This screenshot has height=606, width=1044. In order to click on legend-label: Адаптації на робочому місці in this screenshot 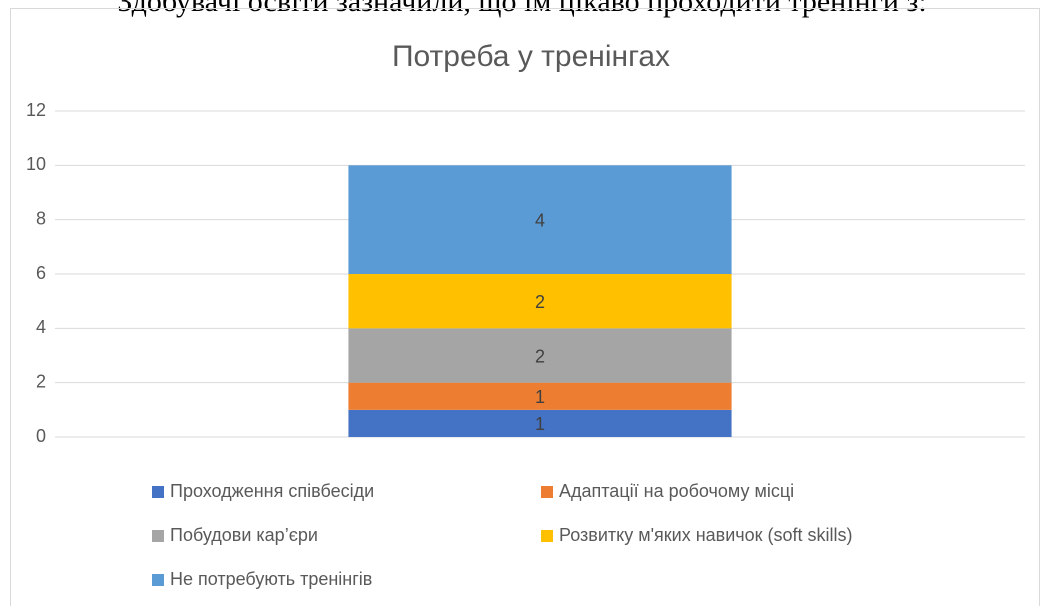, I will do `click(676, 491)`.